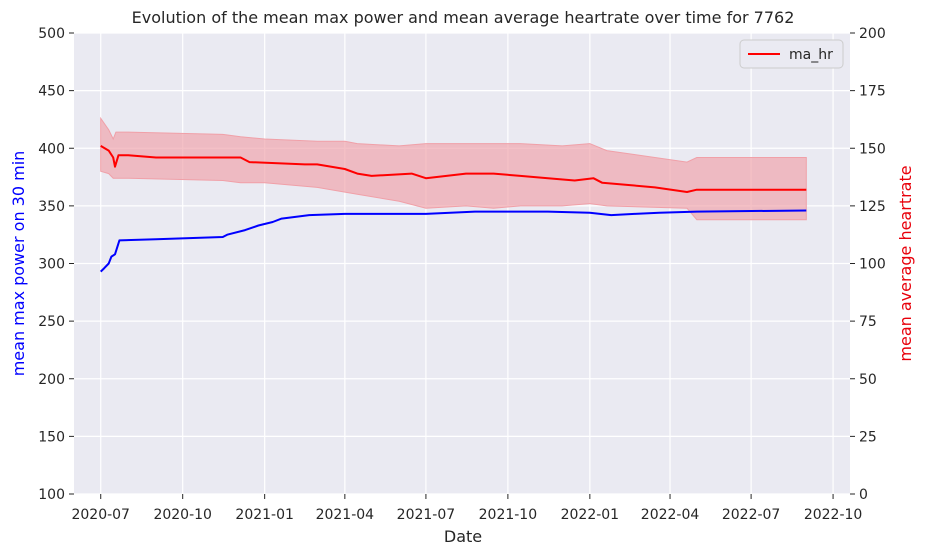 Image resolution: width=926 pixels, height=556 pixels. Describe the element at coordinates (51, 265) in the screenshot. I see `y-left-tick-label: 300` at that location.